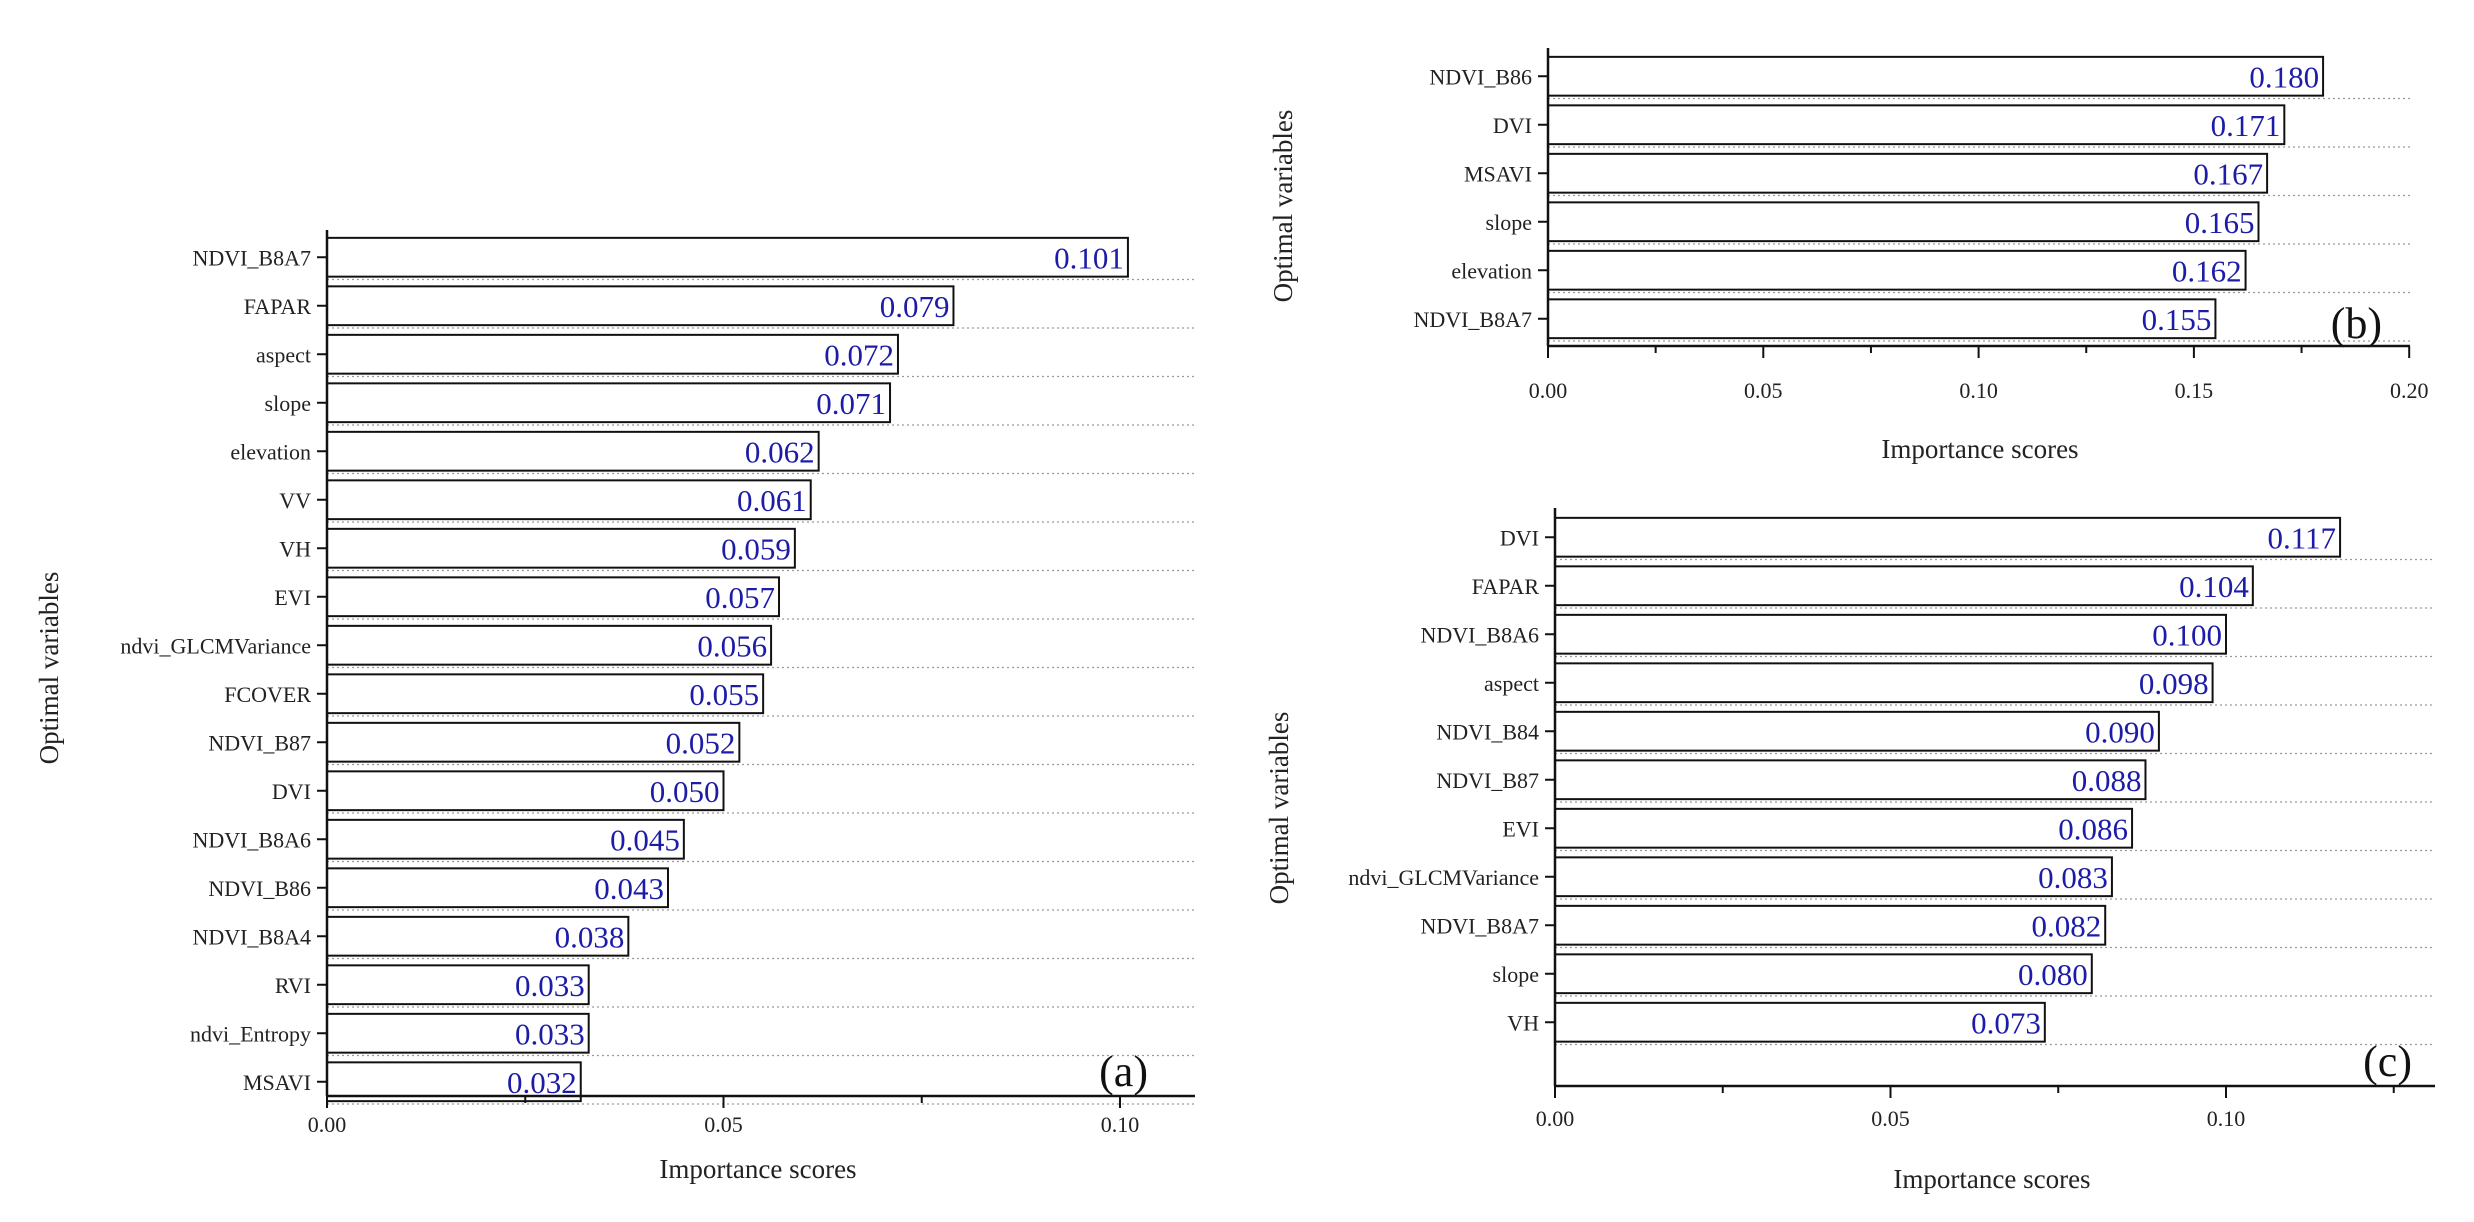 This screenshot has height=1222, width=2474. What do you see at coordinates (2177, 319) in the screenshot?
I see `value-label: 0.155` at bounding box center [2177, 319].